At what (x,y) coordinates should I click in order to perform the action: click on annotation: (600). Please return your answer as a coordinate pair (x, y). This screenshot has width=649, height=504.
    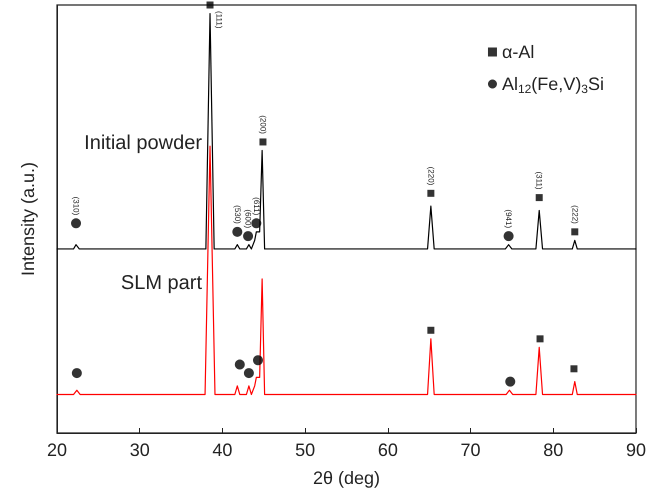
    Looking at the image, I should click on (248, 218).